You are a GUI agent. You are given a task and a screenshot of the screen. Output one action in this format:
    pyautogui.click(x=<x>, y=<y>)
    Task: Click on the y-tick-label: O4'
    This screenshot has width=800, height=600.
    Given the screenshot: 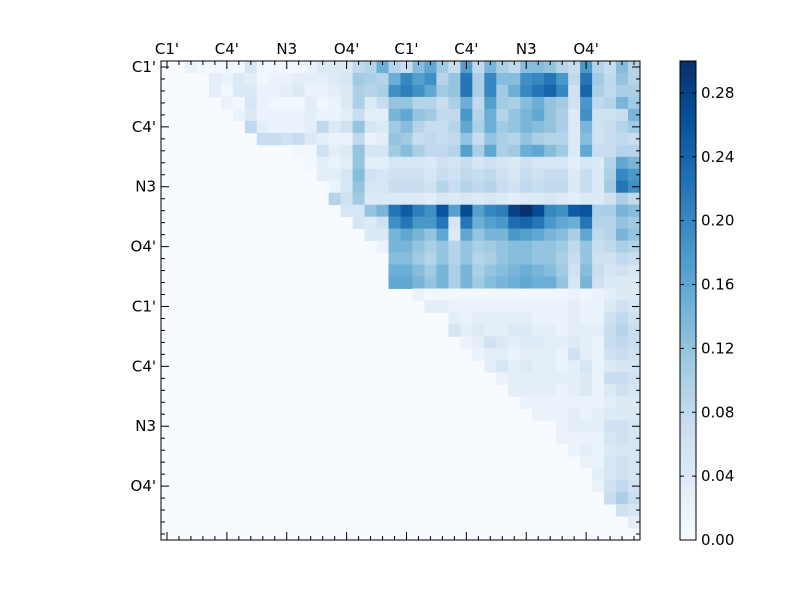 What is the action you would take?
    pyautogui.click(x=143, y=247)
    